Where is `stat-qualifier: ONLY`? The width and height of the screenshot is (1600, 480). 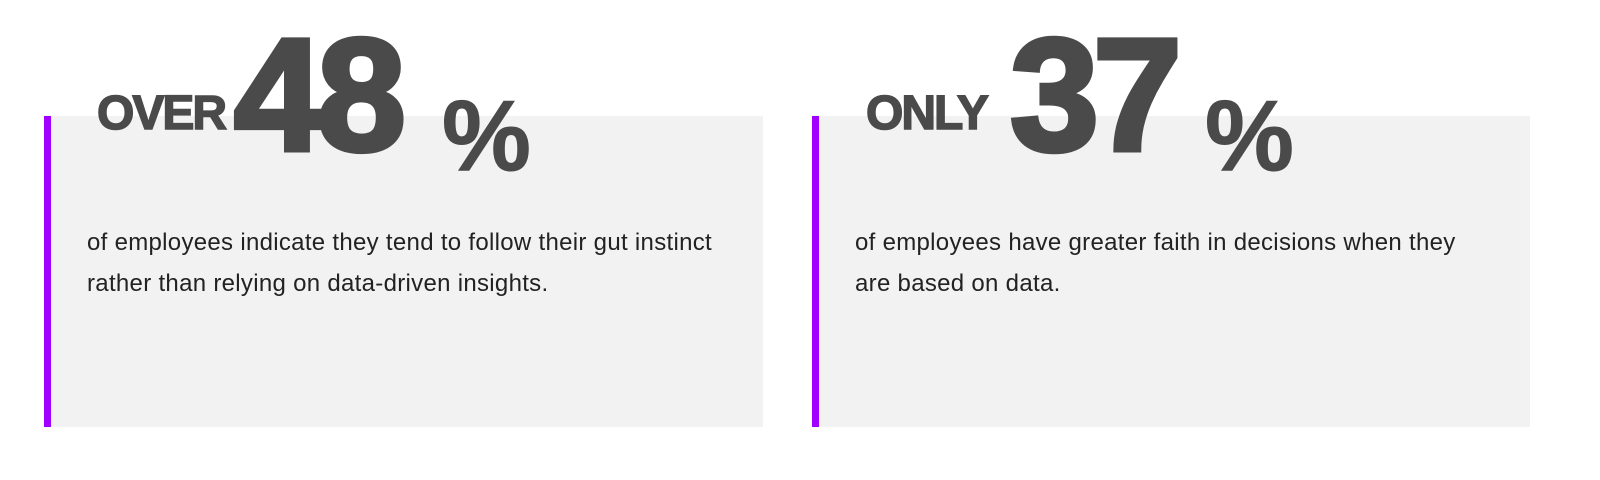
stat-qualifier: ONLY is located at coordinates (927, 113).